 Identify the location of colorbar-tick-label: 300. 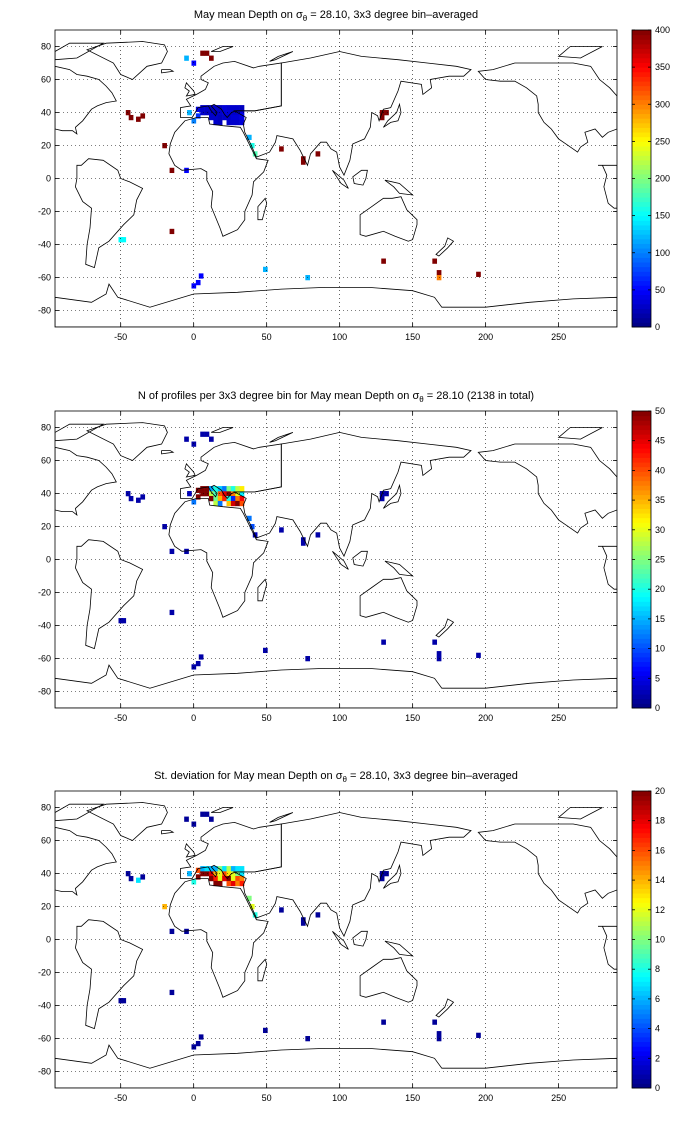
(662, 104).